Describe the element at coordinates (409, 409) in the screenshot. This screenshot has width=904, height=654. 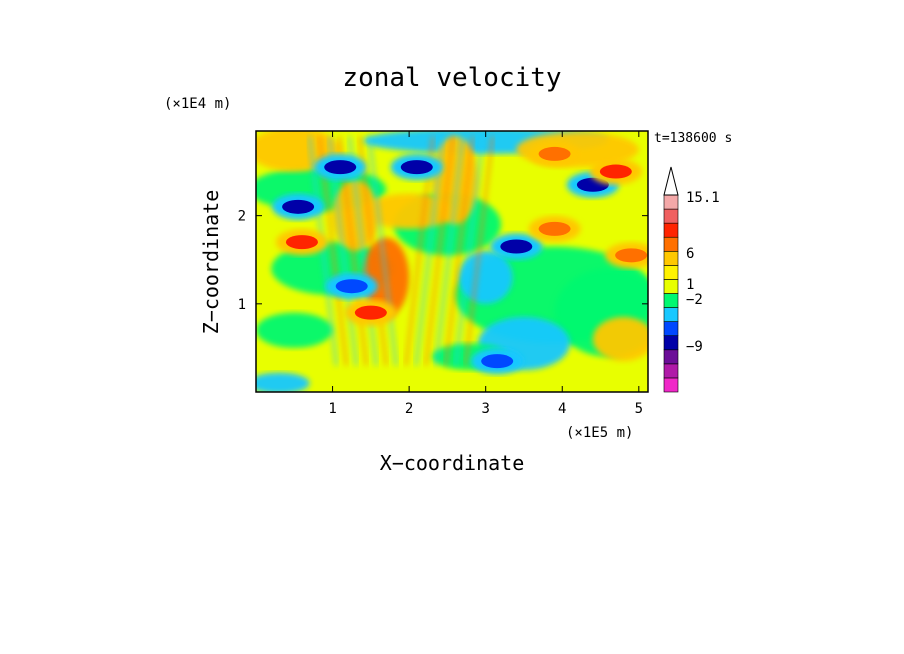
I see `x-tick-label: 2` at that location.